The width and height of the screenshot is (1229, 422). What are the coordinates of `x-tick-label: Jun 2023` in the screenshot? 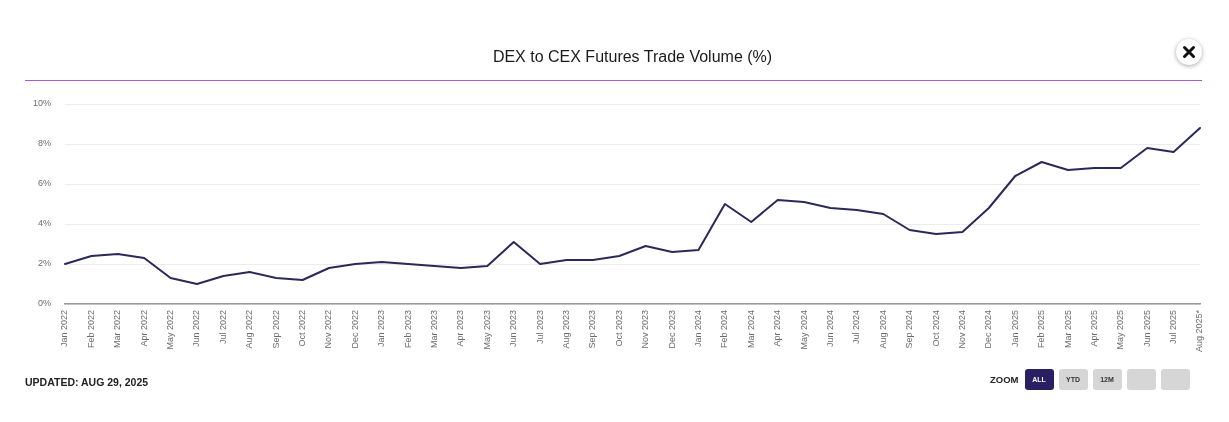 It's located at (513, 329).